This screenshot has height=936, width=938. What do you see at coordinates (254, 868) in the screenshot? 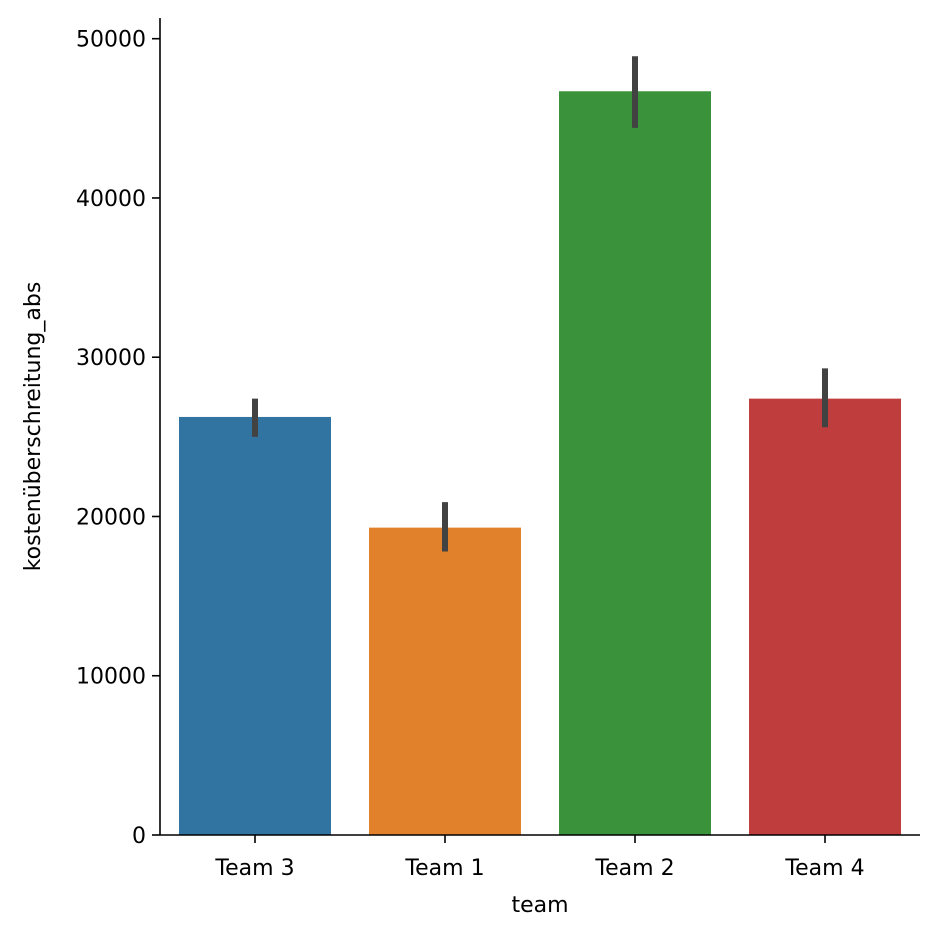
I see `x-tick-label: Team 3` at bounding box center [254, 868].